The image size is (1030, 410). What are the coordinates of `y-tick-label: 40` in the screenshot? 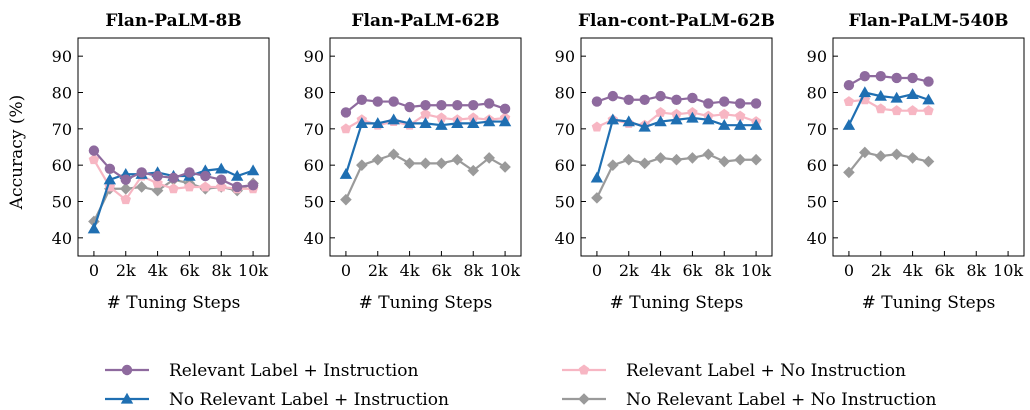 It's located at (817, 238).